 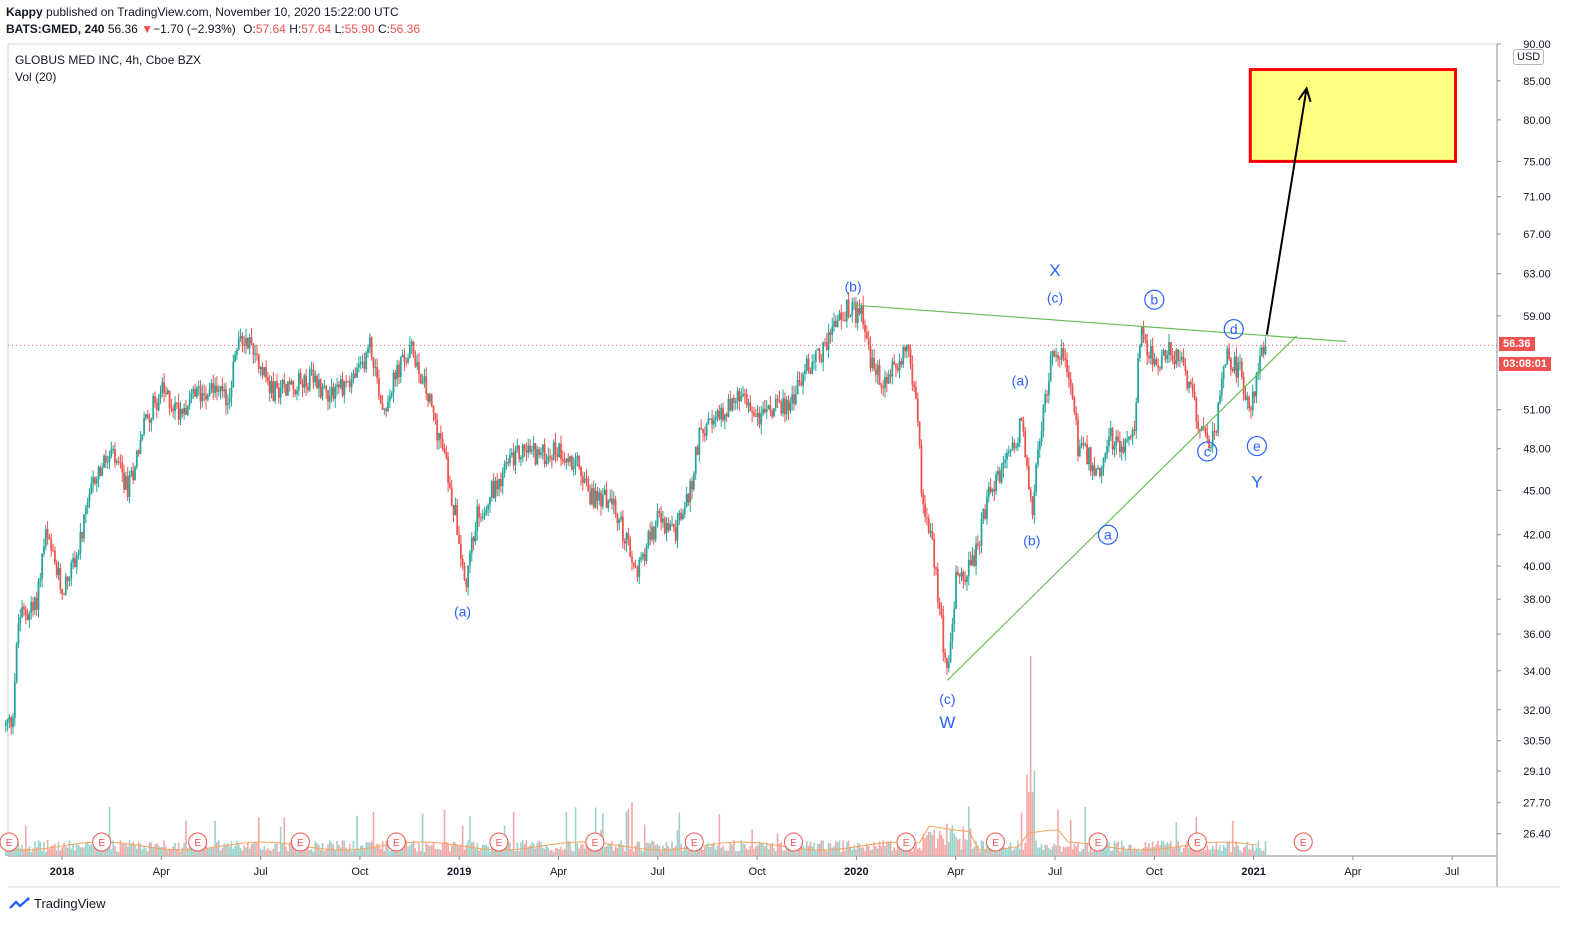 I want to click on target-box, so click(x=1353, y=115).